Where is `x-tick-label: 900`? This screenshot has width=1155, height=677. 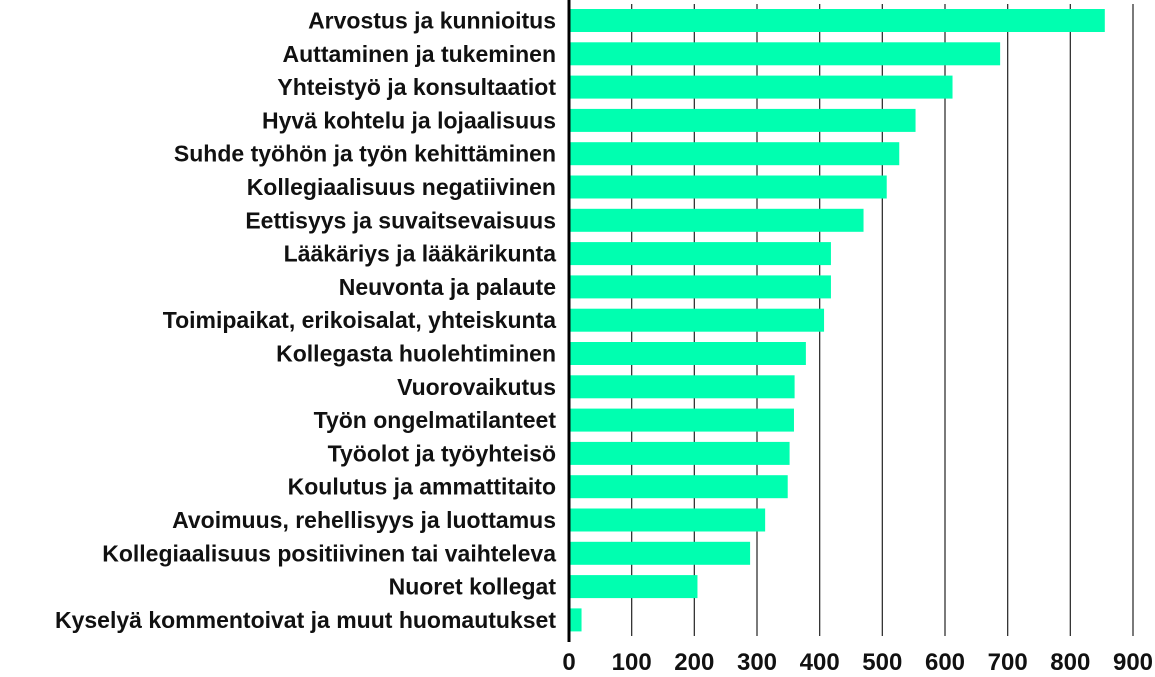
x-tick-label: 900 is located at coordinates (1133, 662).